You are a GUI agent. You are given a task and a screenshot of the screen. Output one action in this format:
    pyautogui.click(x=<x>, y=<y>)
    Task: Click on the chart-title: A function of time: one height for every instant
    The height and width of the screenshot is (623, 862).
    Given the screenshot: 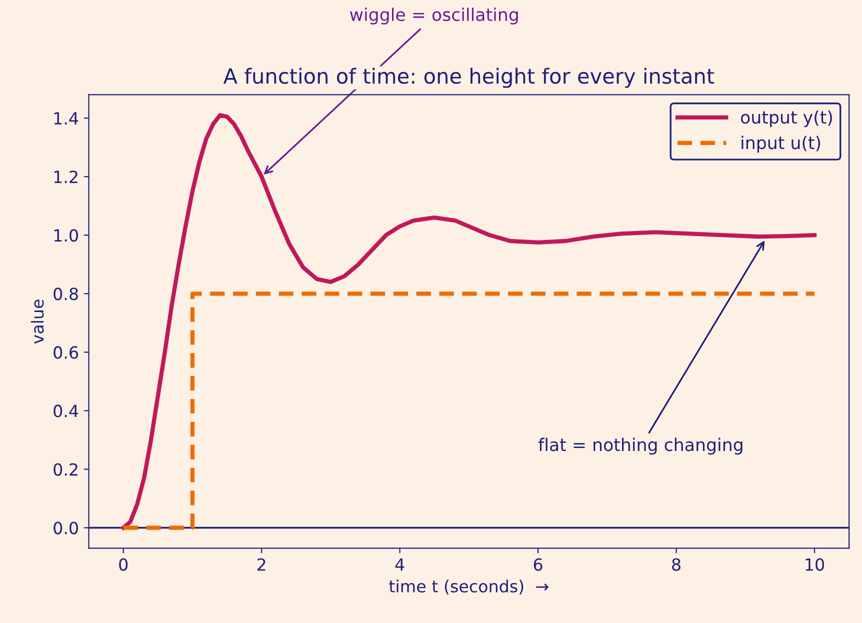 What is the action you would take?
    pyautogui.click(x=468, y=78)
    